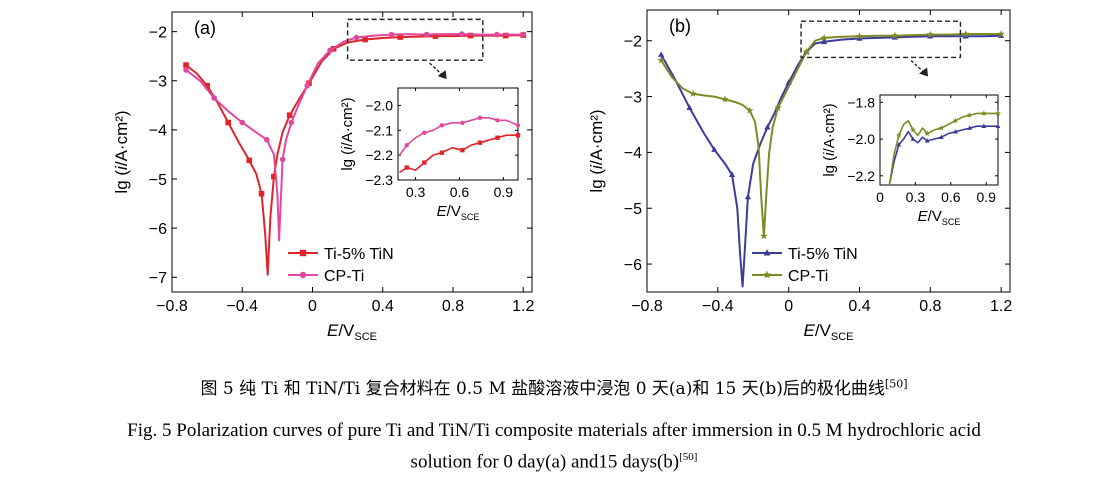 The image size is (1108, 480). I want to click on panel-b-inset-xtick-label: 0.9, so click(986, 197).